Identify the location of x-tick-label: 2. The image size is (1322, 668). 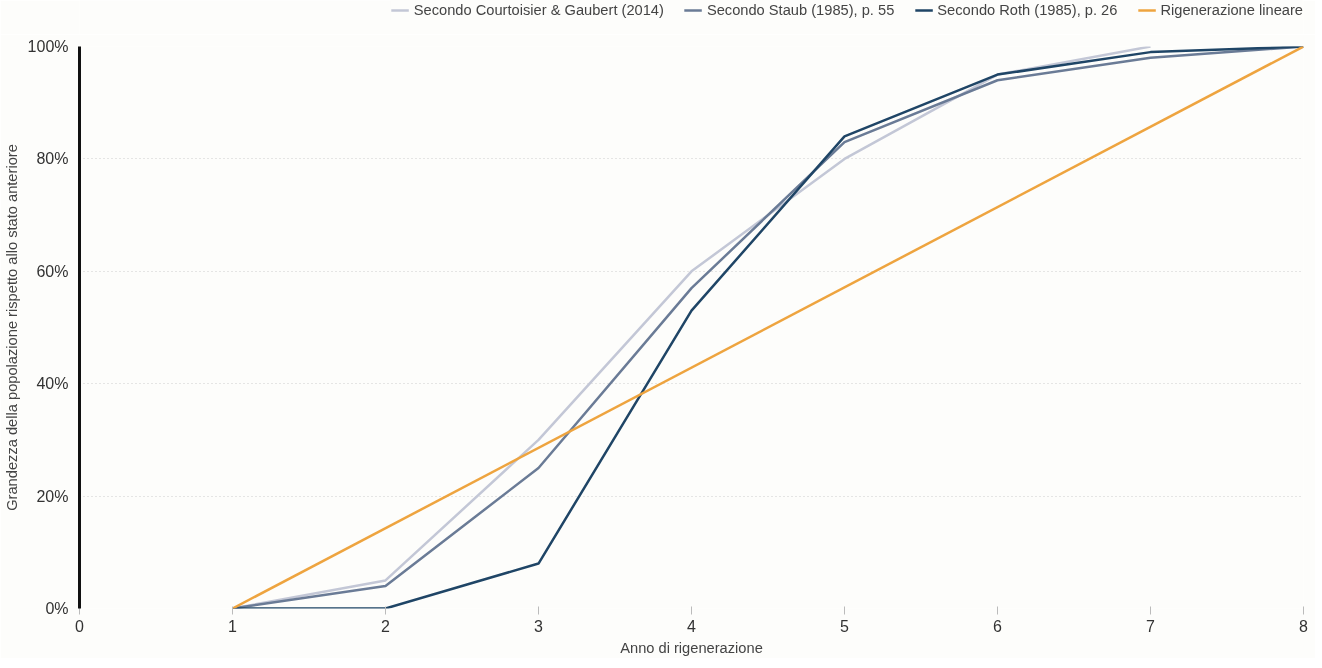
(386, 626).